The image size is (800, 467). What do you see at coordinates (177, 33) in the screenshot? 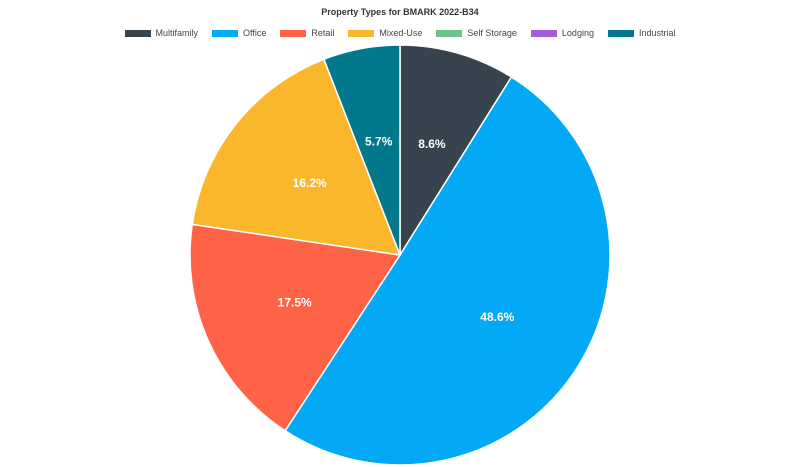
I see `legend-label: Multifamily` at bounding box center [177, 33].